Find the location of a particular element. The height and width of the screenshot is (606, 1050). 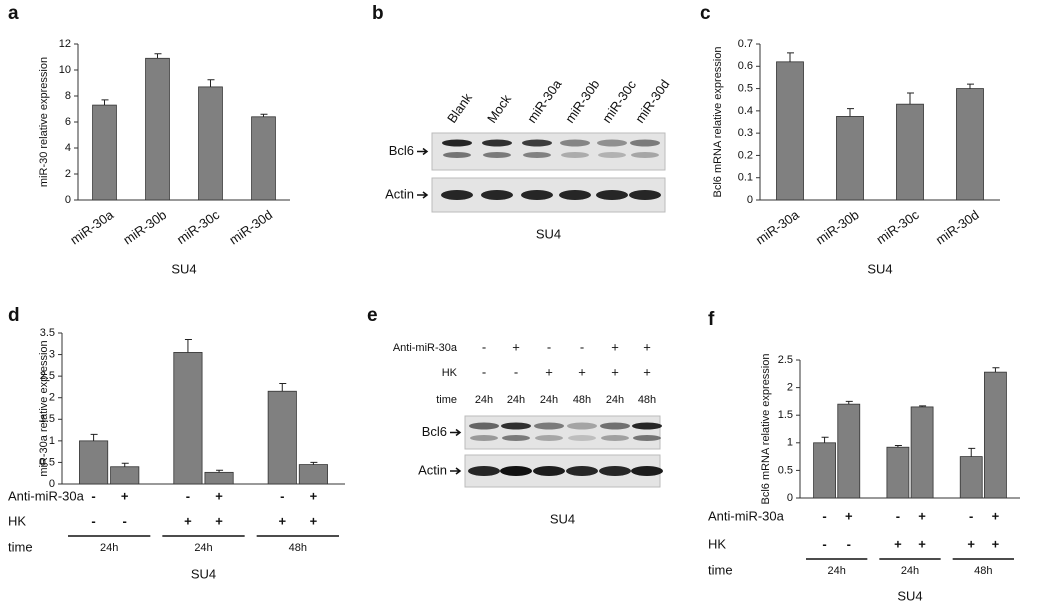

y-tick-label: 1.5 is located at coordinates (785, 415).